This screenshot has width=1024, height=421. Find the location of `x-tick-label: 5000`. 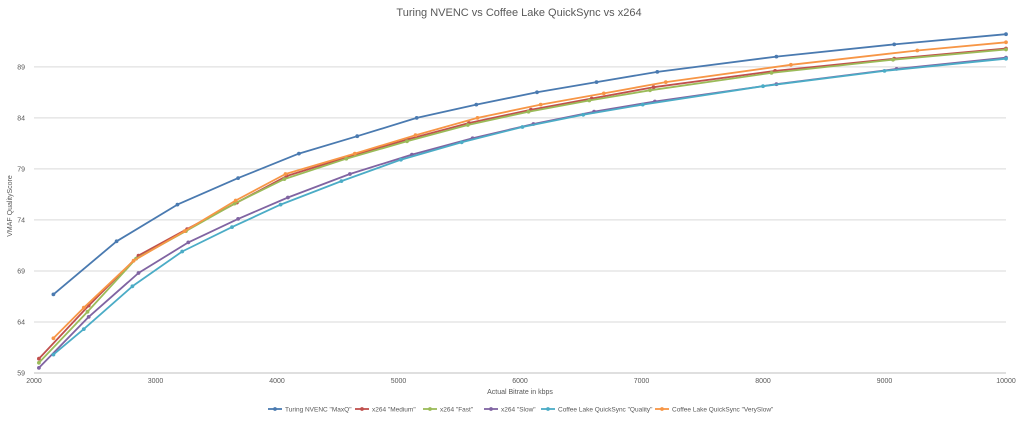

x-tick-label: 5000 is located at coordinates (399, 381).